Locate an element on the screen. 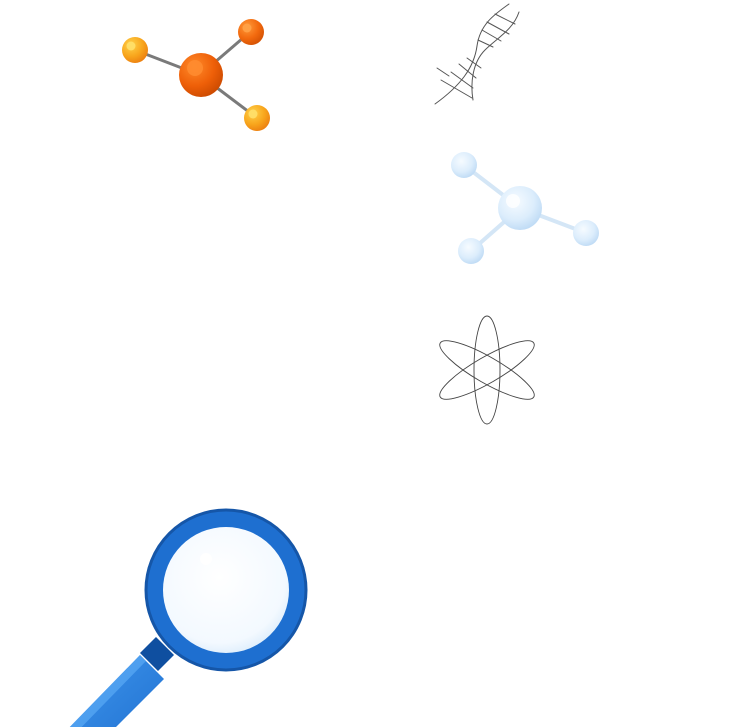  magnifying-glass-icon is located at coordinates (188, 617).